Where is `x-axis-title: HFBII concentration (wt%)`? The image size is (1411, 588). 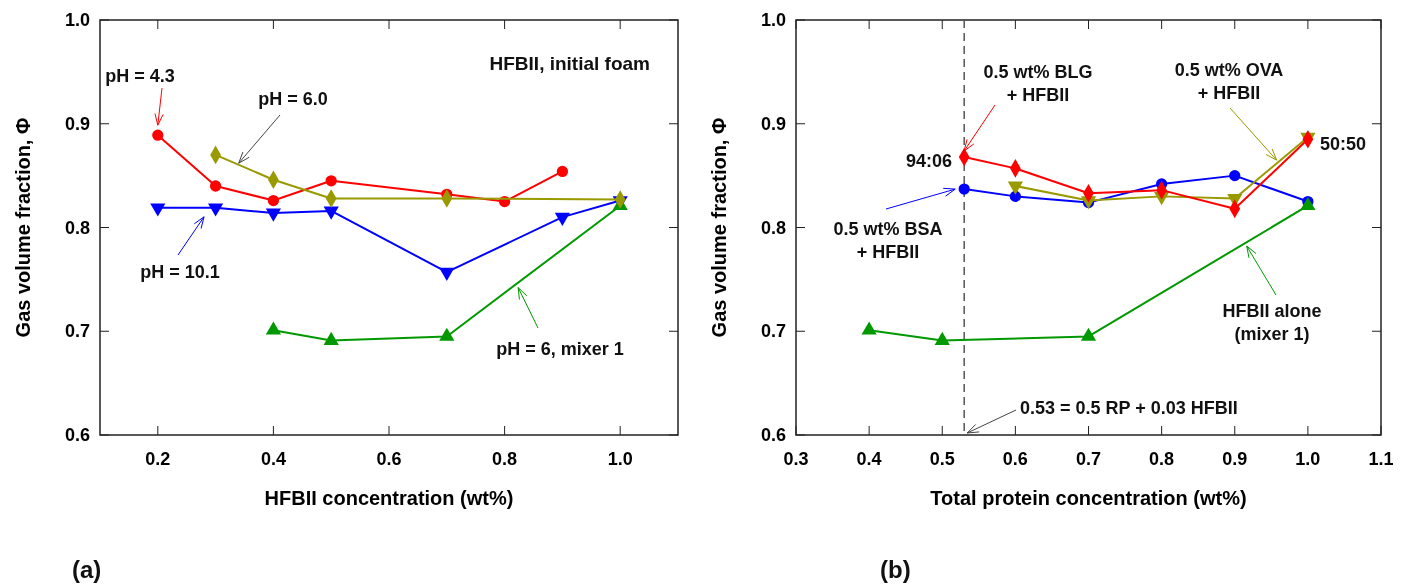 x-axis-title: HFBII concentration (wt%) is located at coordinates (389, 498).